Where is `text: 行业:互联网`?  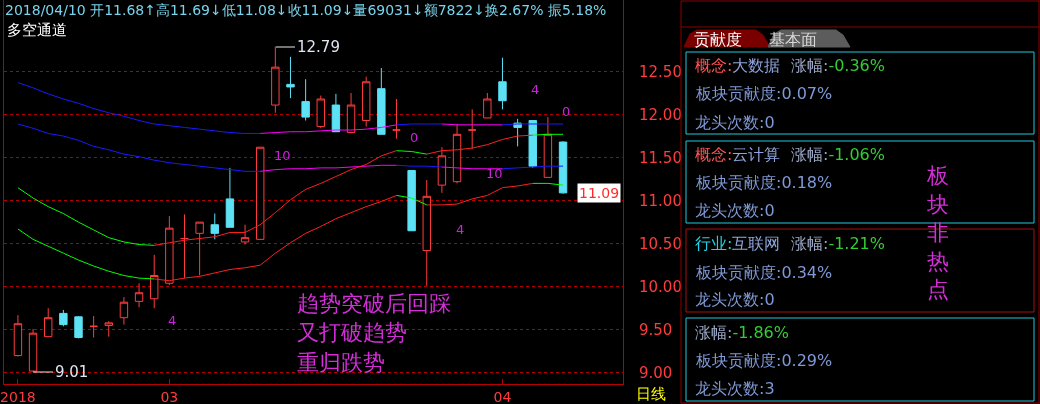 text: 行业:互联网 is located at coordinates (738, 243).